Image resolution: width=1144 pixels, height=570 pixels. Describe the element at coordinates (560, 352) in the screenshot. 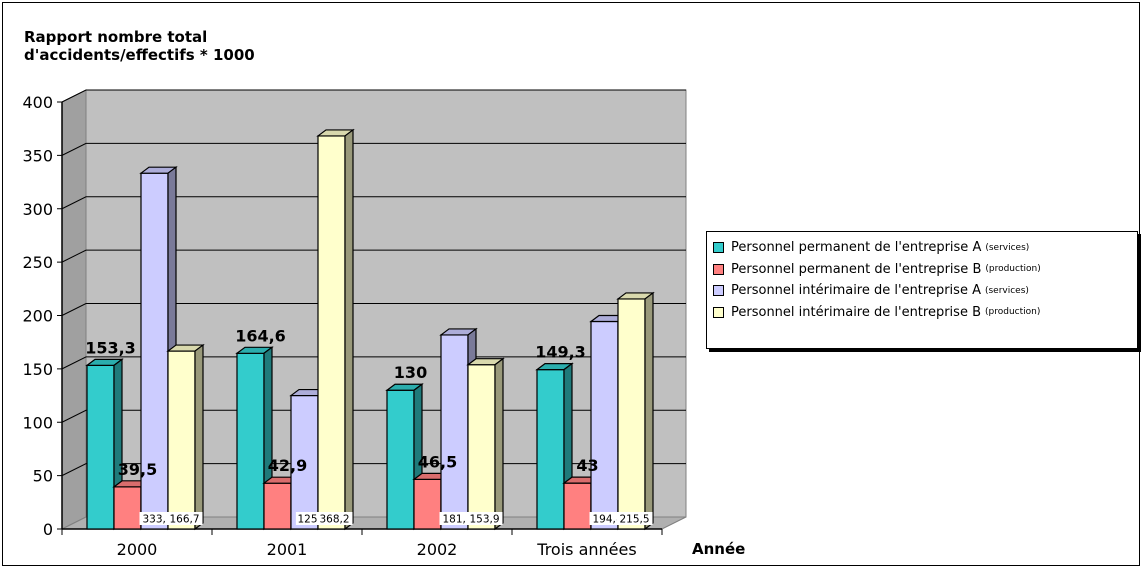

I see `data-label: 149,3` at that location.